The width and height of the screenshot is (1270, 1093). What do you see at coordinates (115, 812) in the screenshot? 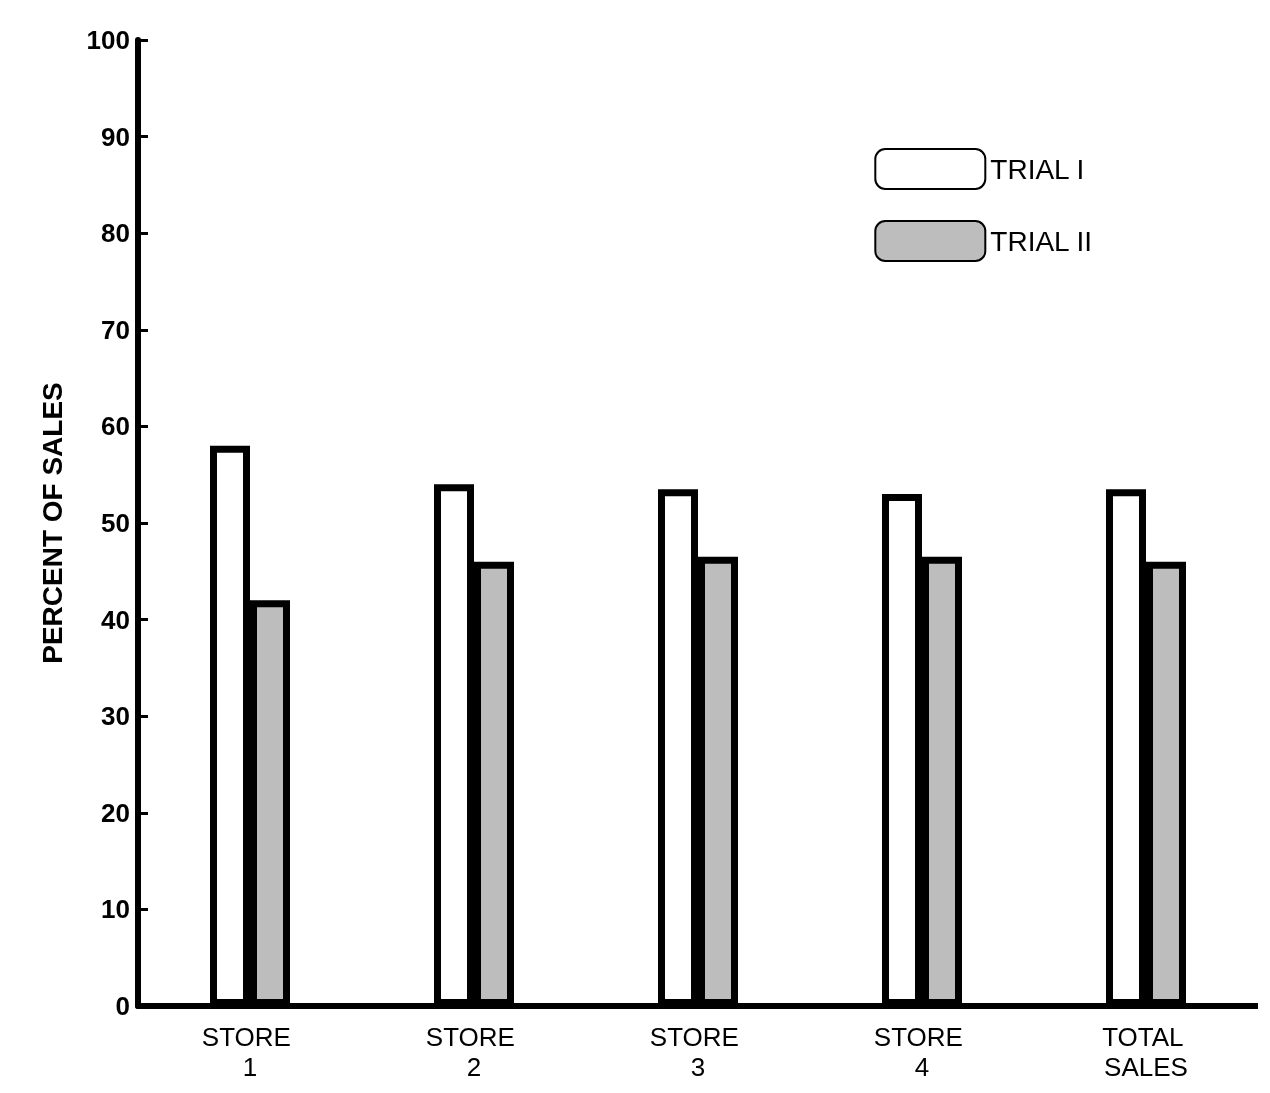
I see `y-tick-label: 20` at bounding box center [115, 812].